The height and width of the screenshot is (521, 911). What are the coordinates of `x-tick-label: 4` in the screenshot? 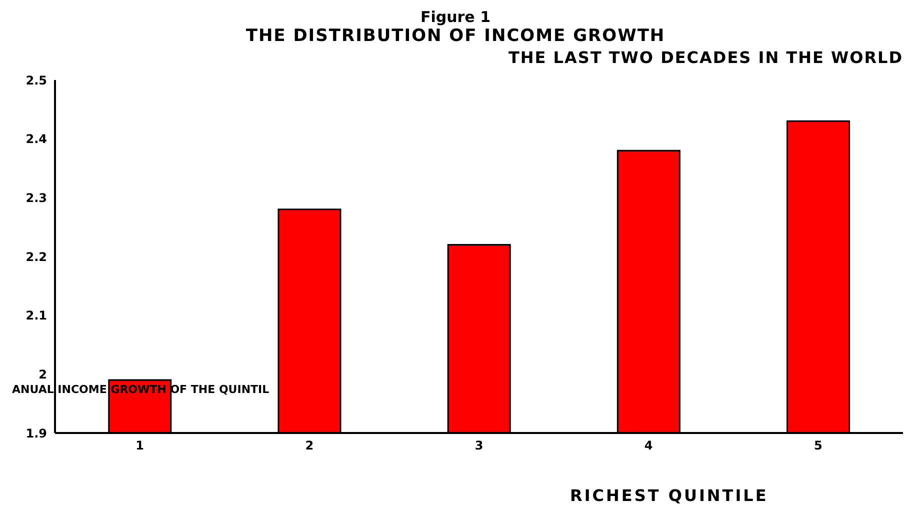 It's located at (648, 445).